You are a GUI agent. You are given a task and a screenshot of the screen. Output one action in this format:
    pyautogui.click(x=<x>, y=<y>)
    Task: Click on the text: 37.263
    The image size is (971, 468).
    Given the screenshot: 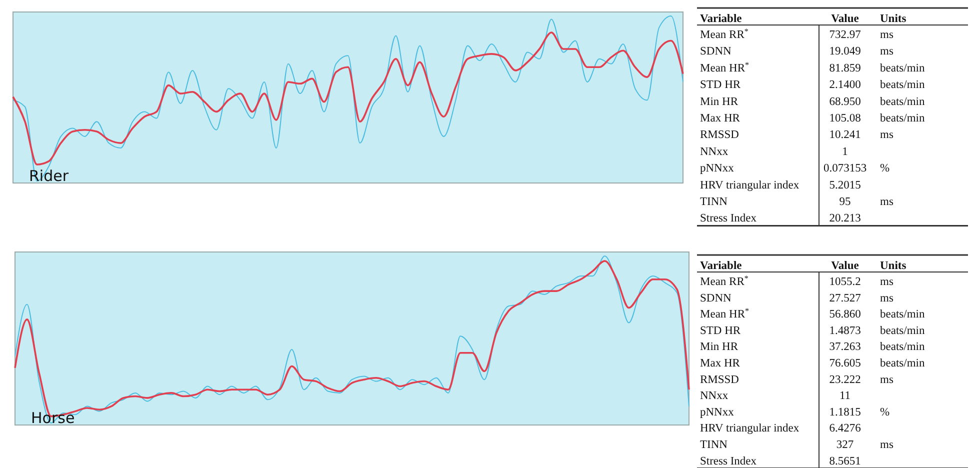 What is the action you would take?
    pyautogui.click(x=845, y=347)
    